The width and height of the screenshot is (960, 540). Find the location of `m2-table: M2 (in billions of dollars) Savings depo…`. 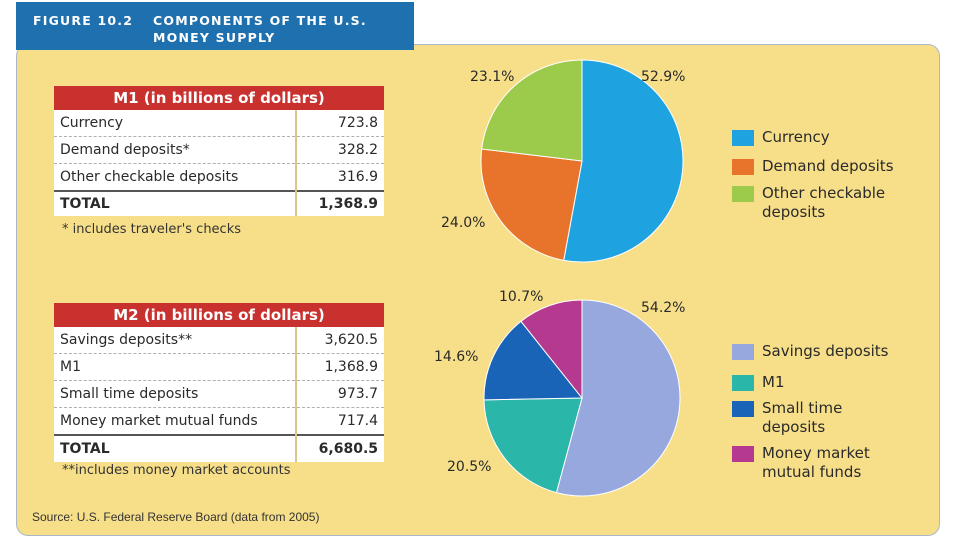

m2-table: M2 (in billions of dollars) Savings depo… is located at coordinates (219, 382).